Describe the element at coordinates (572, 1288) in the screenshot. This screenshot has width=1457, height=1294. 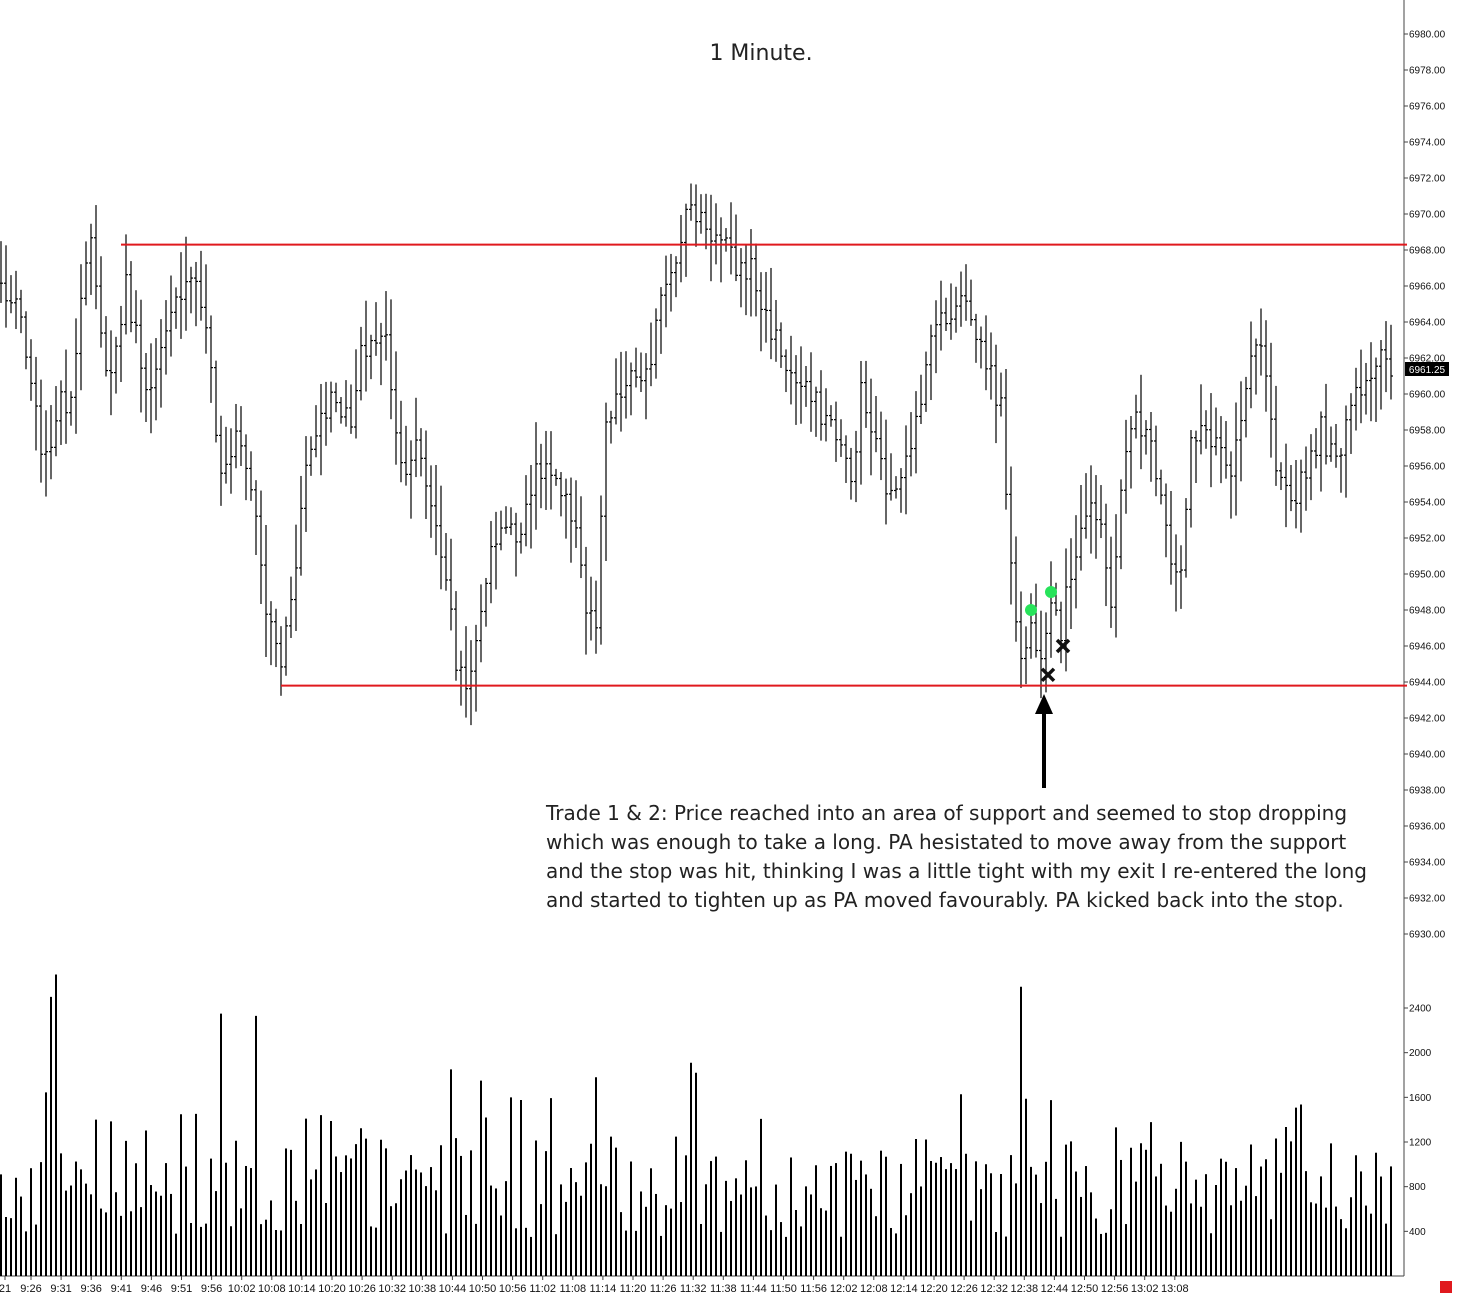
I see `time-tick-label: 11:08` at that location.